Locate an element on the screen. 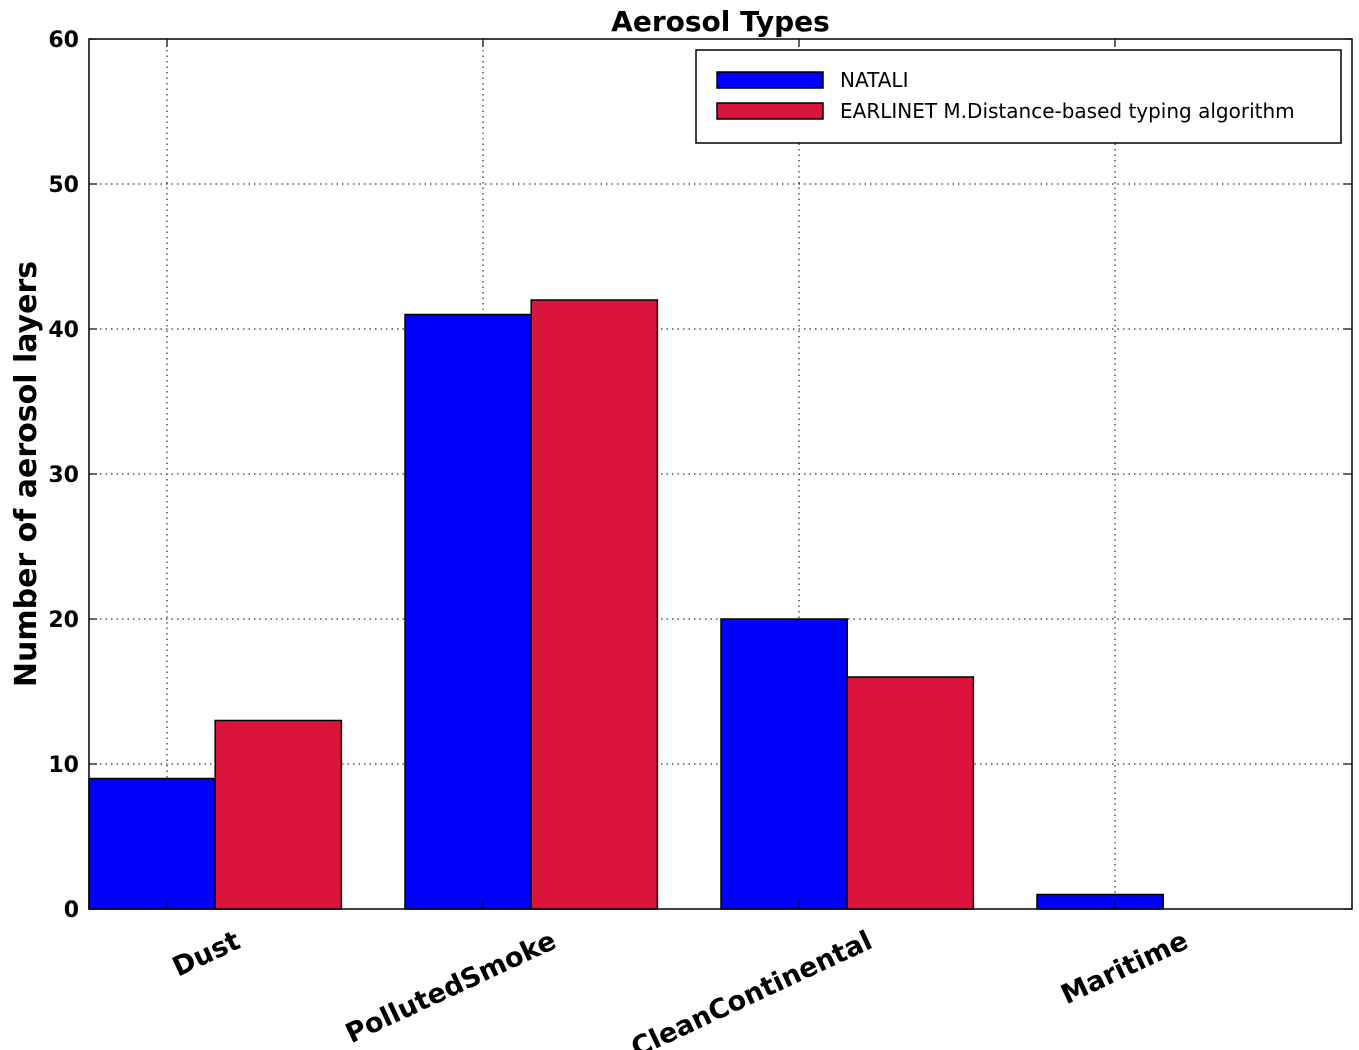  y-tick-label: 30 is located at coordinates (63, 475).